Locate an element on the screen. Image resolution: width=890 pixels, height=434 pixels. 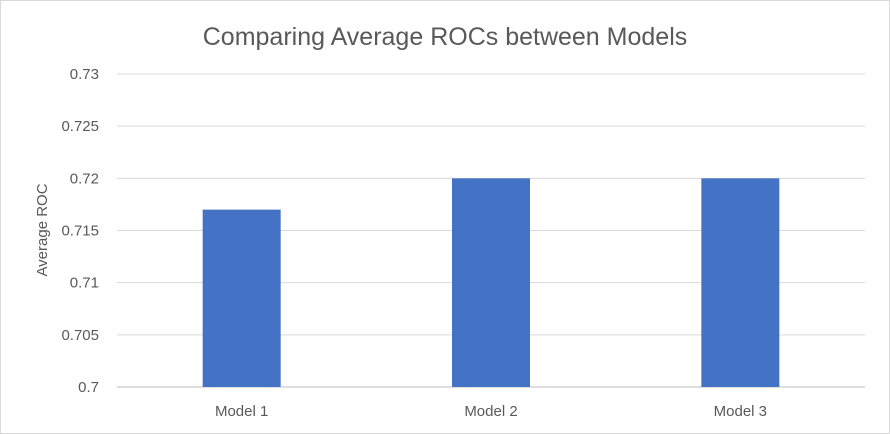
x-axis-ticks: Model 1 Model 2 Model 3 is located at coordinates (491, 411).